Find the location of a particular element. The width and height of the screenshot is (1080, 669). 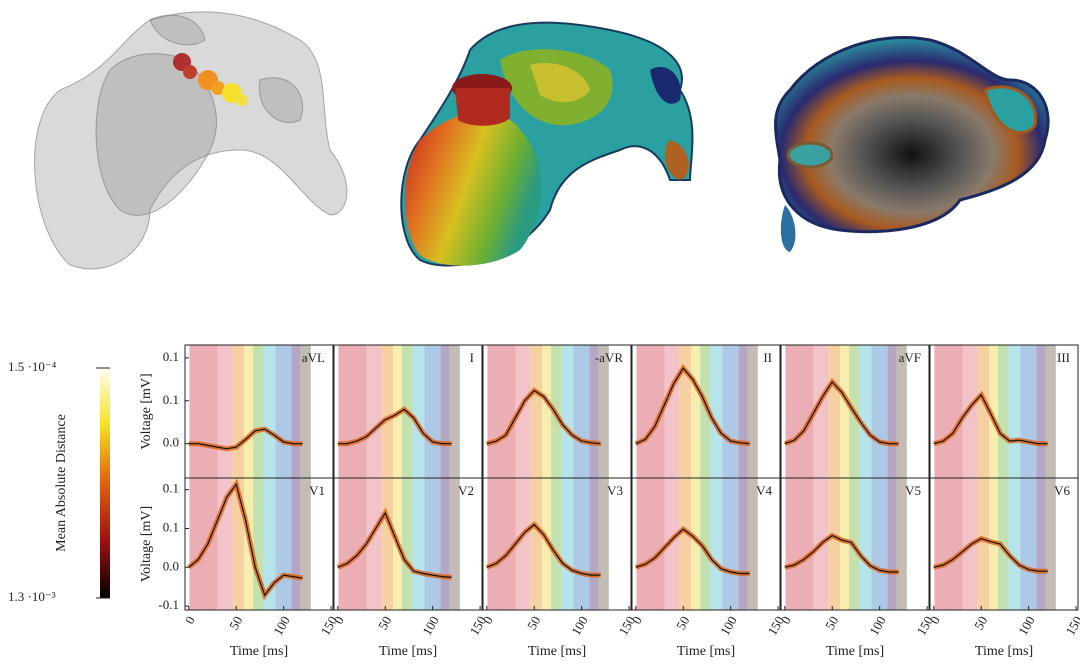

colorbar-min-label: 1.3 ·10⁻³ is located at coordinates (32, 596).